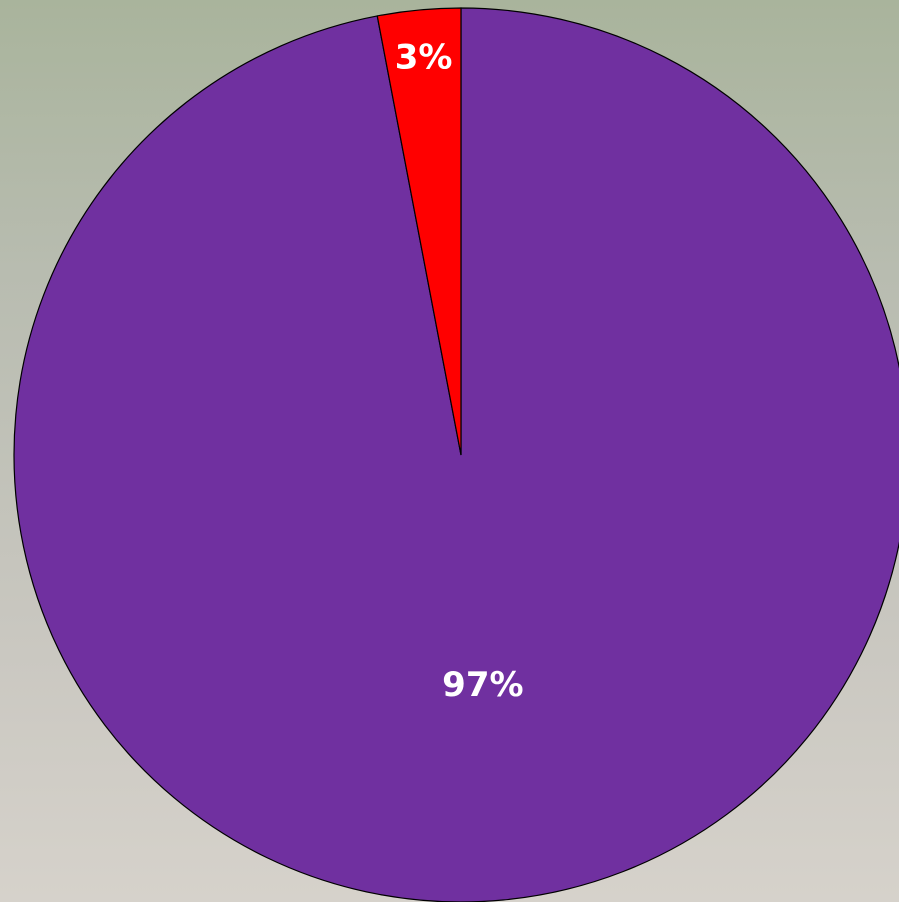 This screenshot has width=899, height=902. Describe the element at coordinates (424, 57) in the screenshot. I see `data-label: 3%` at that location.